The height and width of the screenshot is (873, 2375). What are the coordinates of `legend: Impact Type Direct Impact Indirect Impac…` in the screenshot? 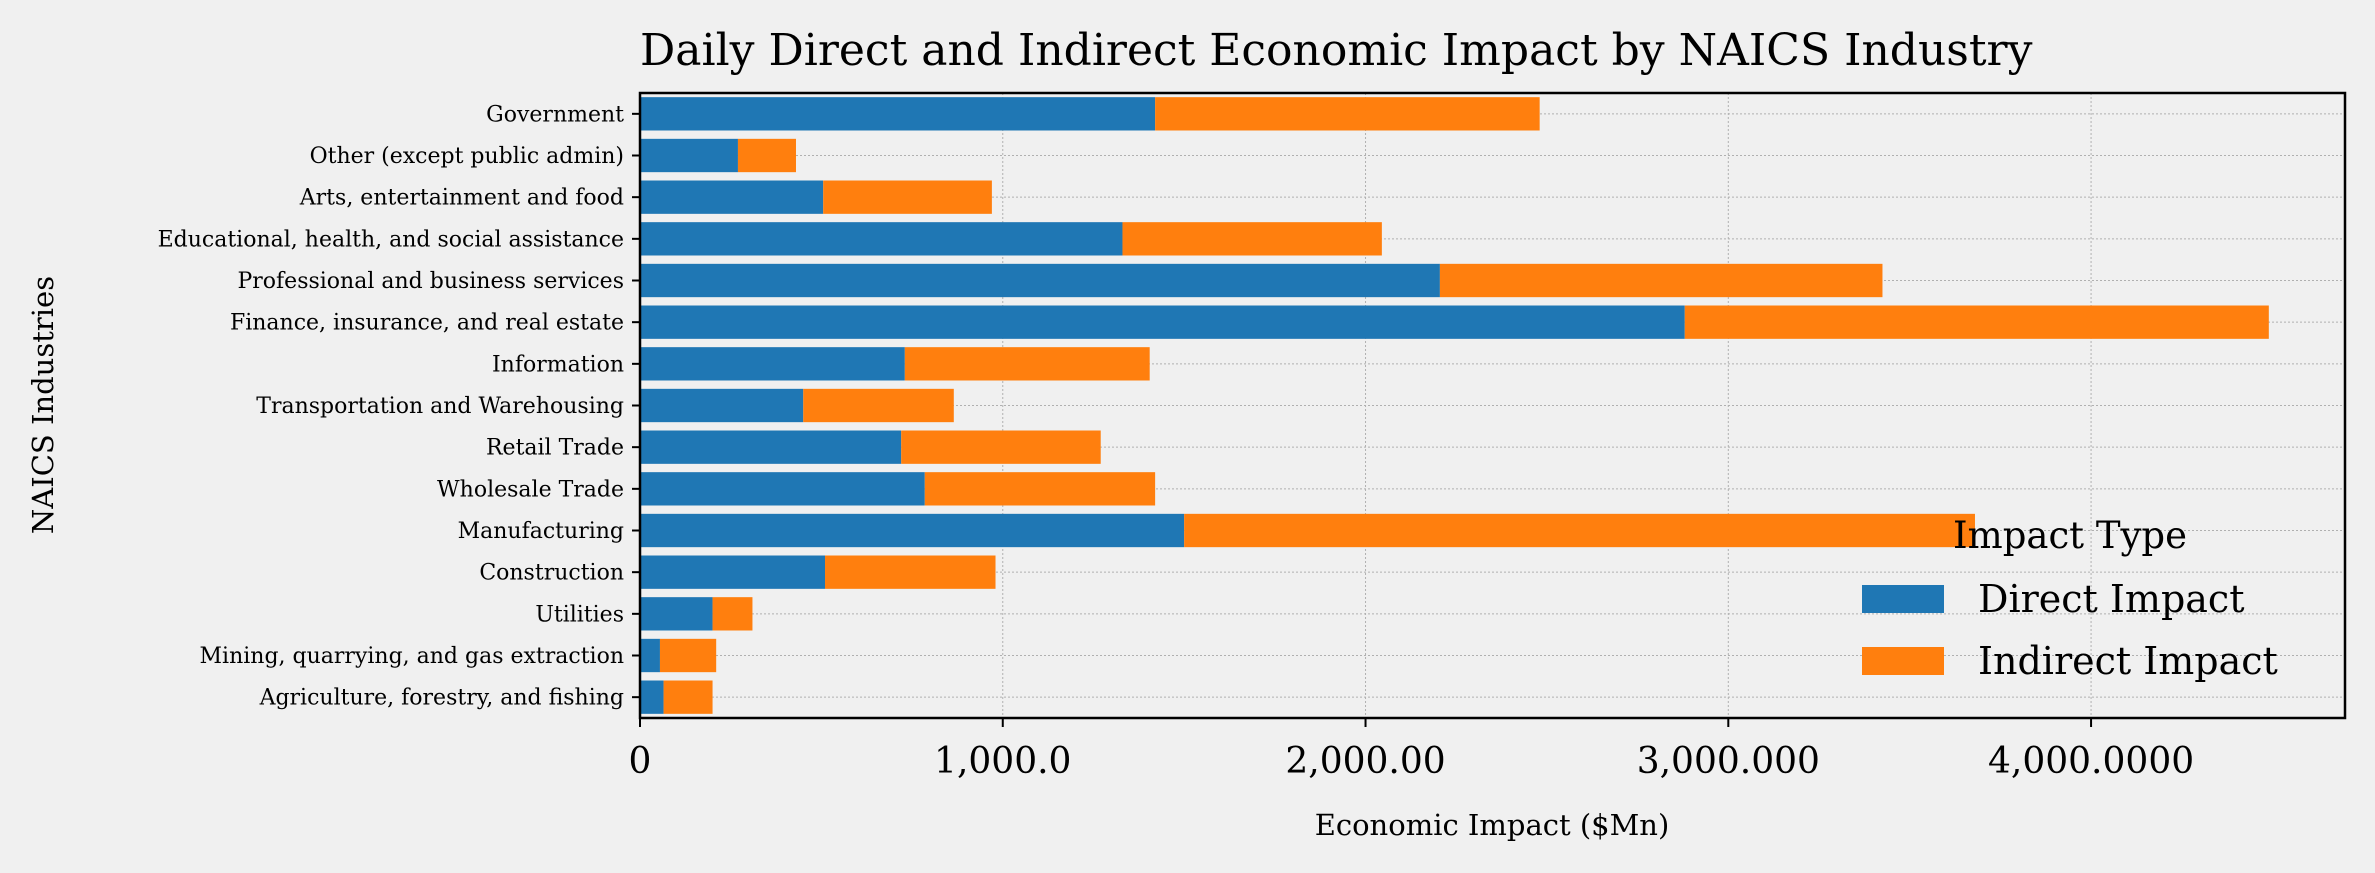 It's located at (2070, 598).